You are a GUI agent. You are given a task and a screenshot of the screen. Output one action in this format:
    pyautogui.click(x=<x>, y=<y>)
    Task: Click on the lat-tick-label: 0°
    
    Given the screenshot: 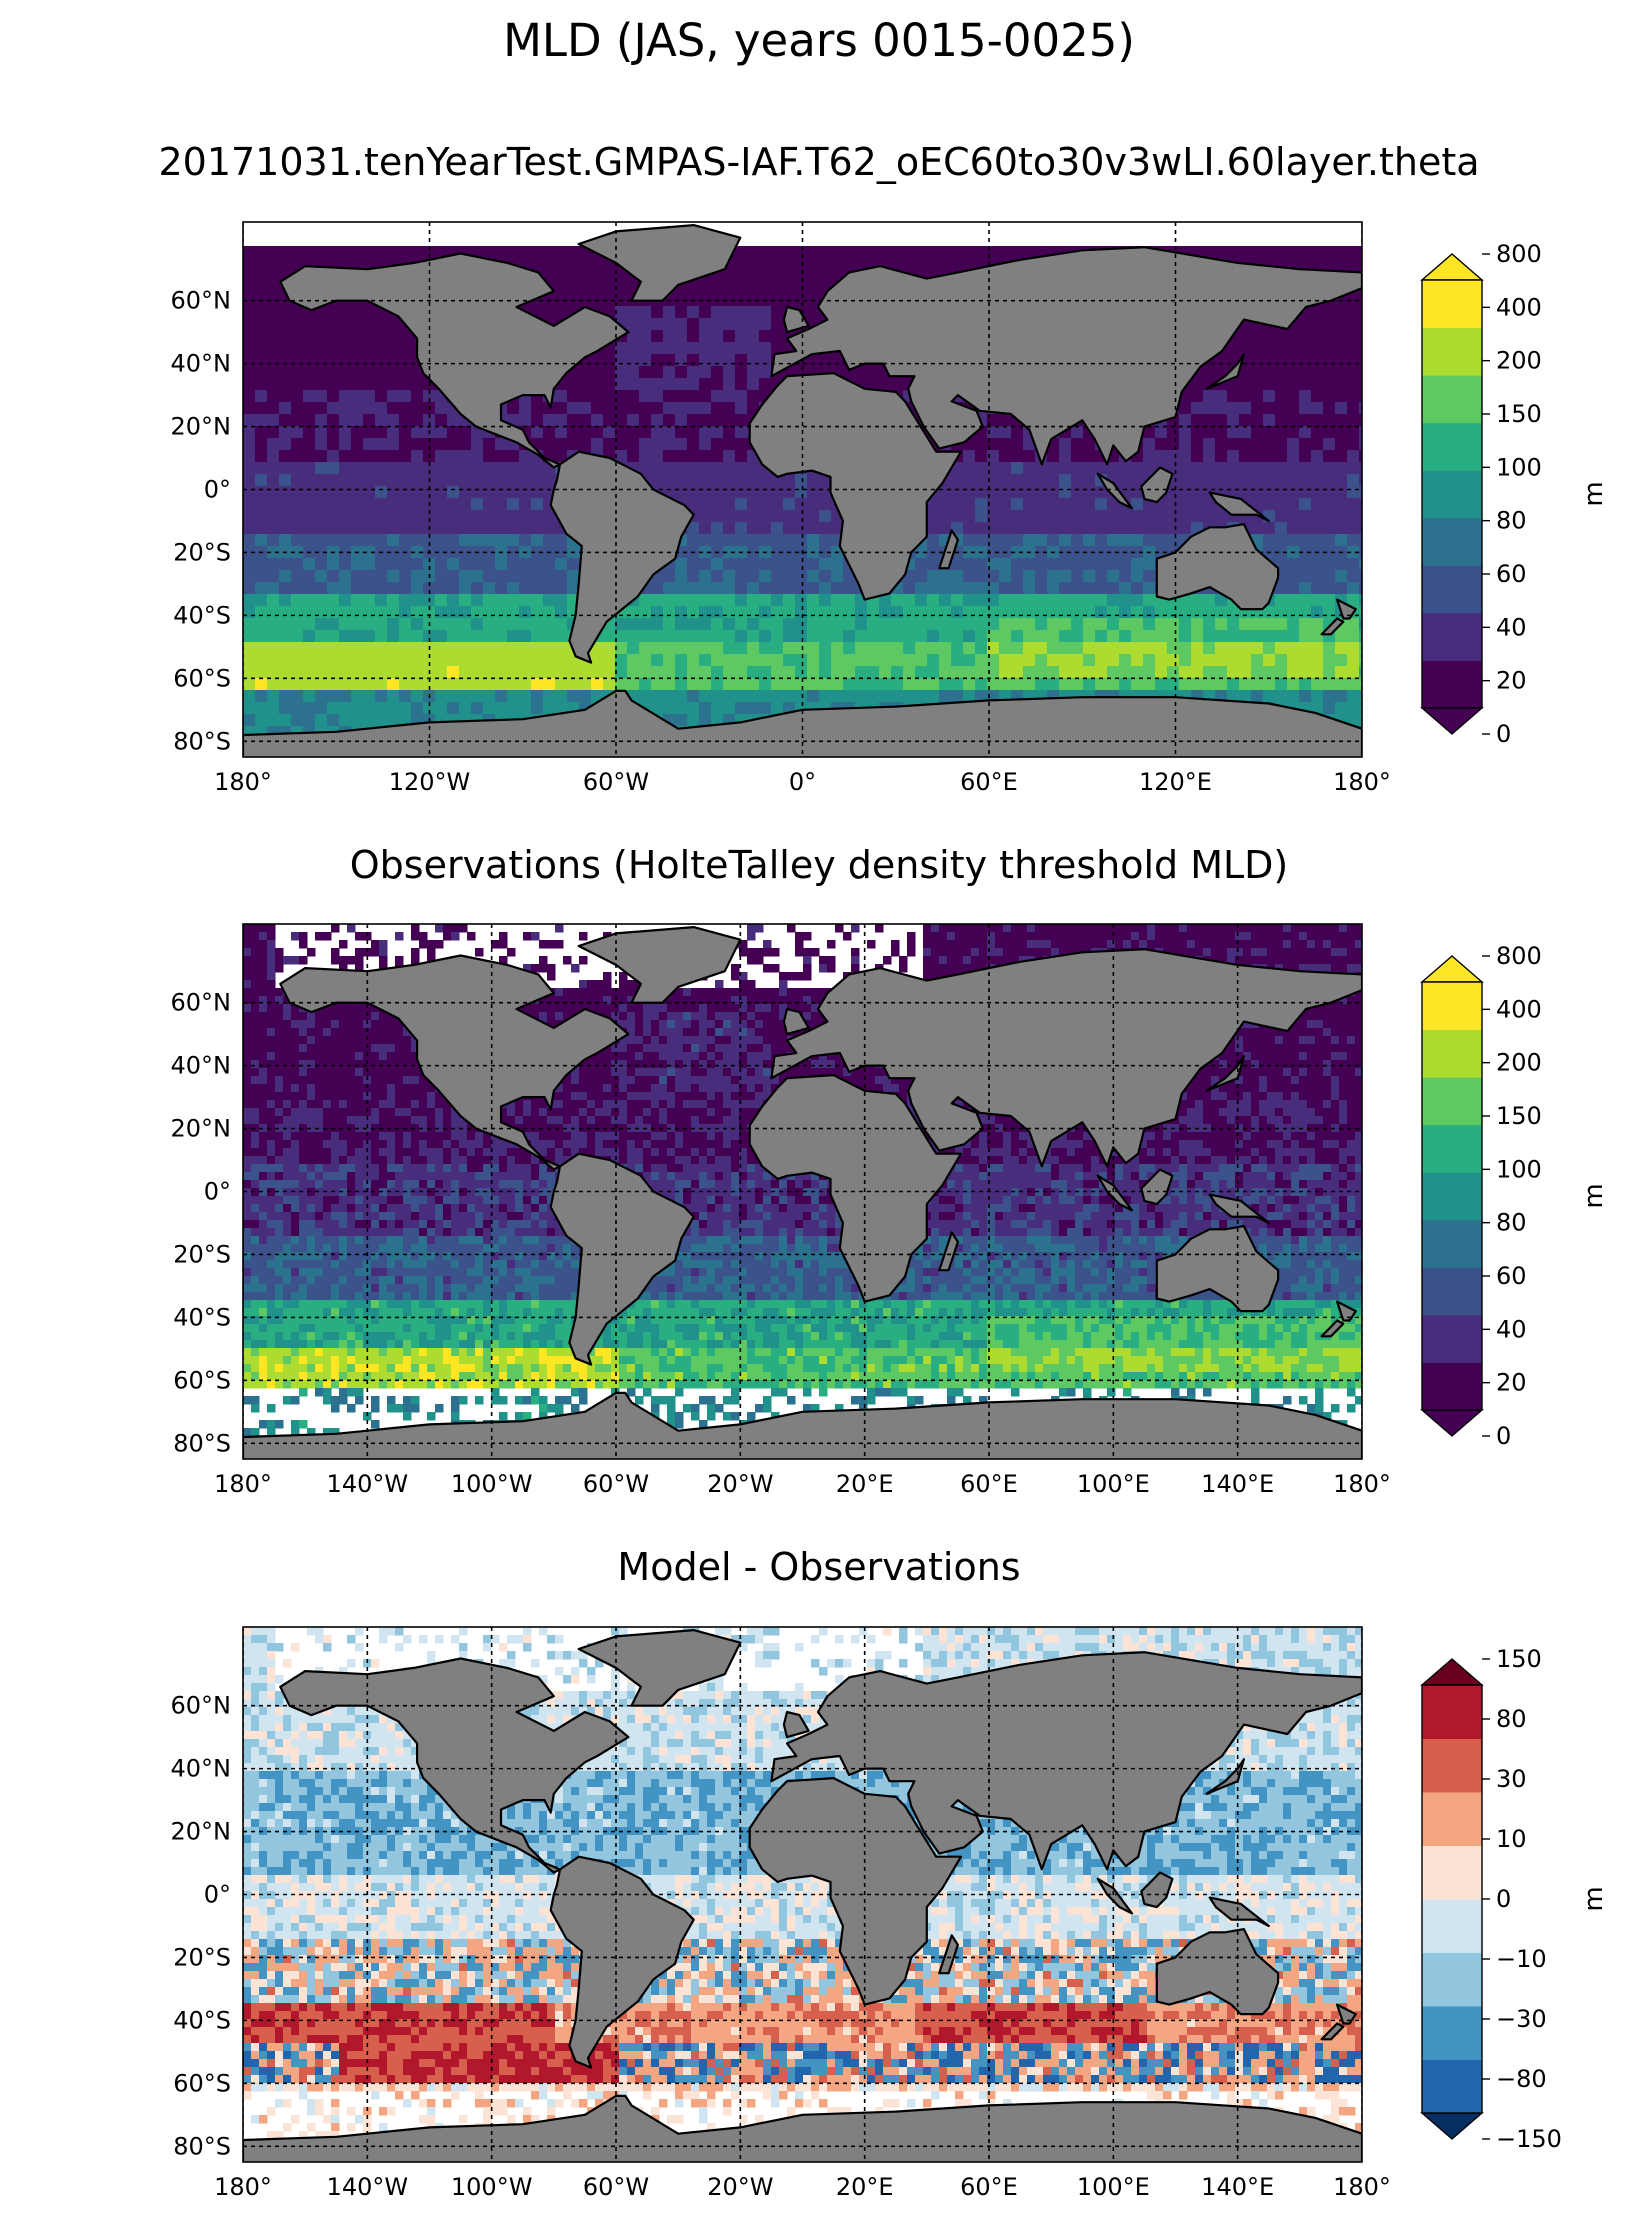 What is the action you would take?
    pyautogui.click(x=217, y=490)
    